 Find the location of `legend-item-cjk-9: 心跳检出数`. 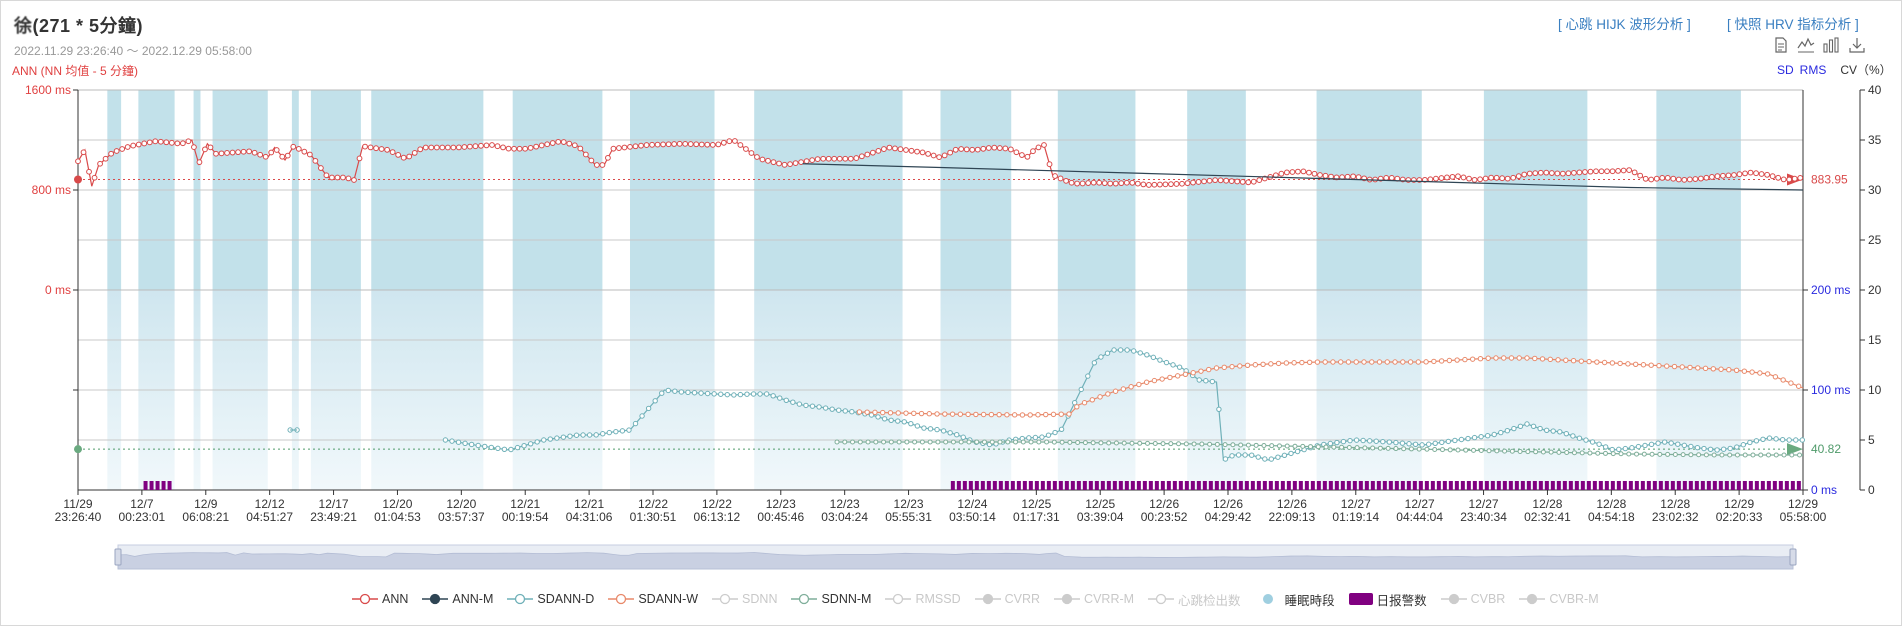

legend-item-cjk-9: 心跳检出数 is located at coordinates (1194, 599).